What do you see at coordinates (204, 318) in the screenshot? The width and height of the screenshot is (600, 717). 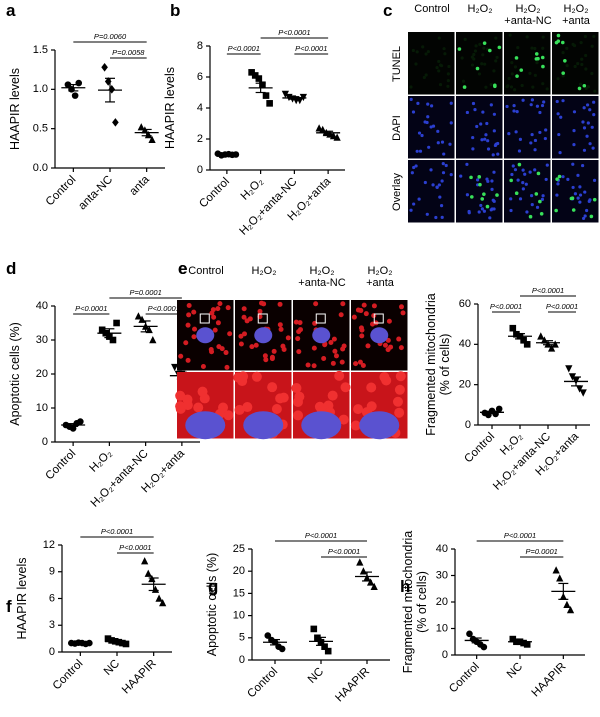 I see `zoom-box` at bounding box center [204, 318].